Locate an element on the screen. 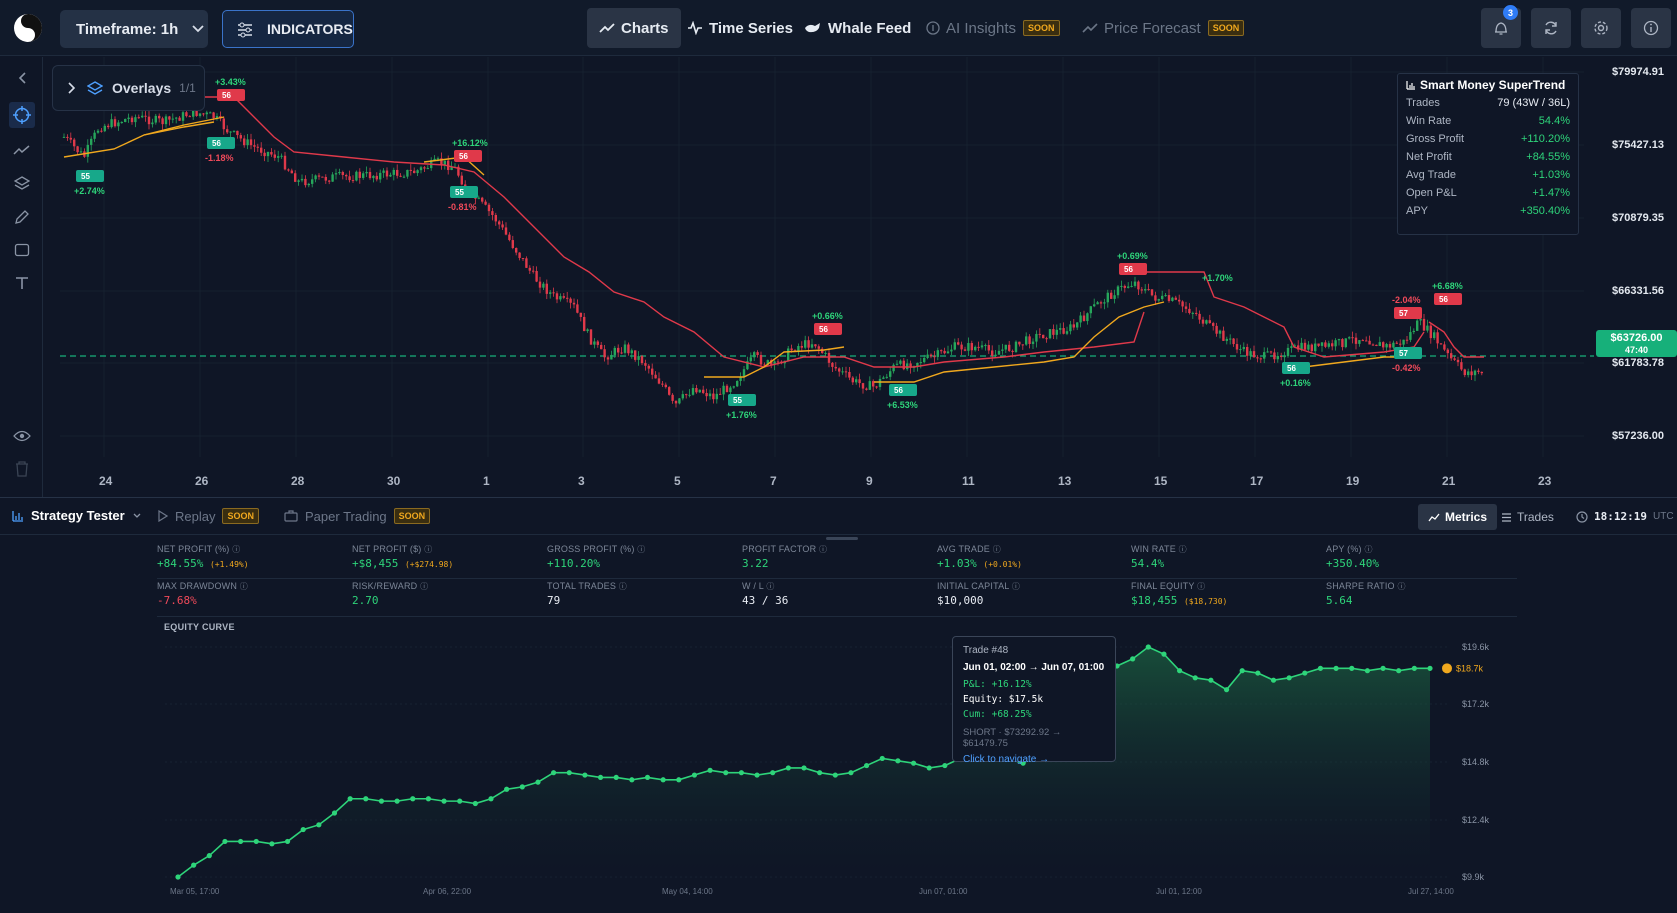 The height and width of the screenshot is (913, 1677). nav-ai-insights: AI Insights SOON is located at coordinates (993, 28).